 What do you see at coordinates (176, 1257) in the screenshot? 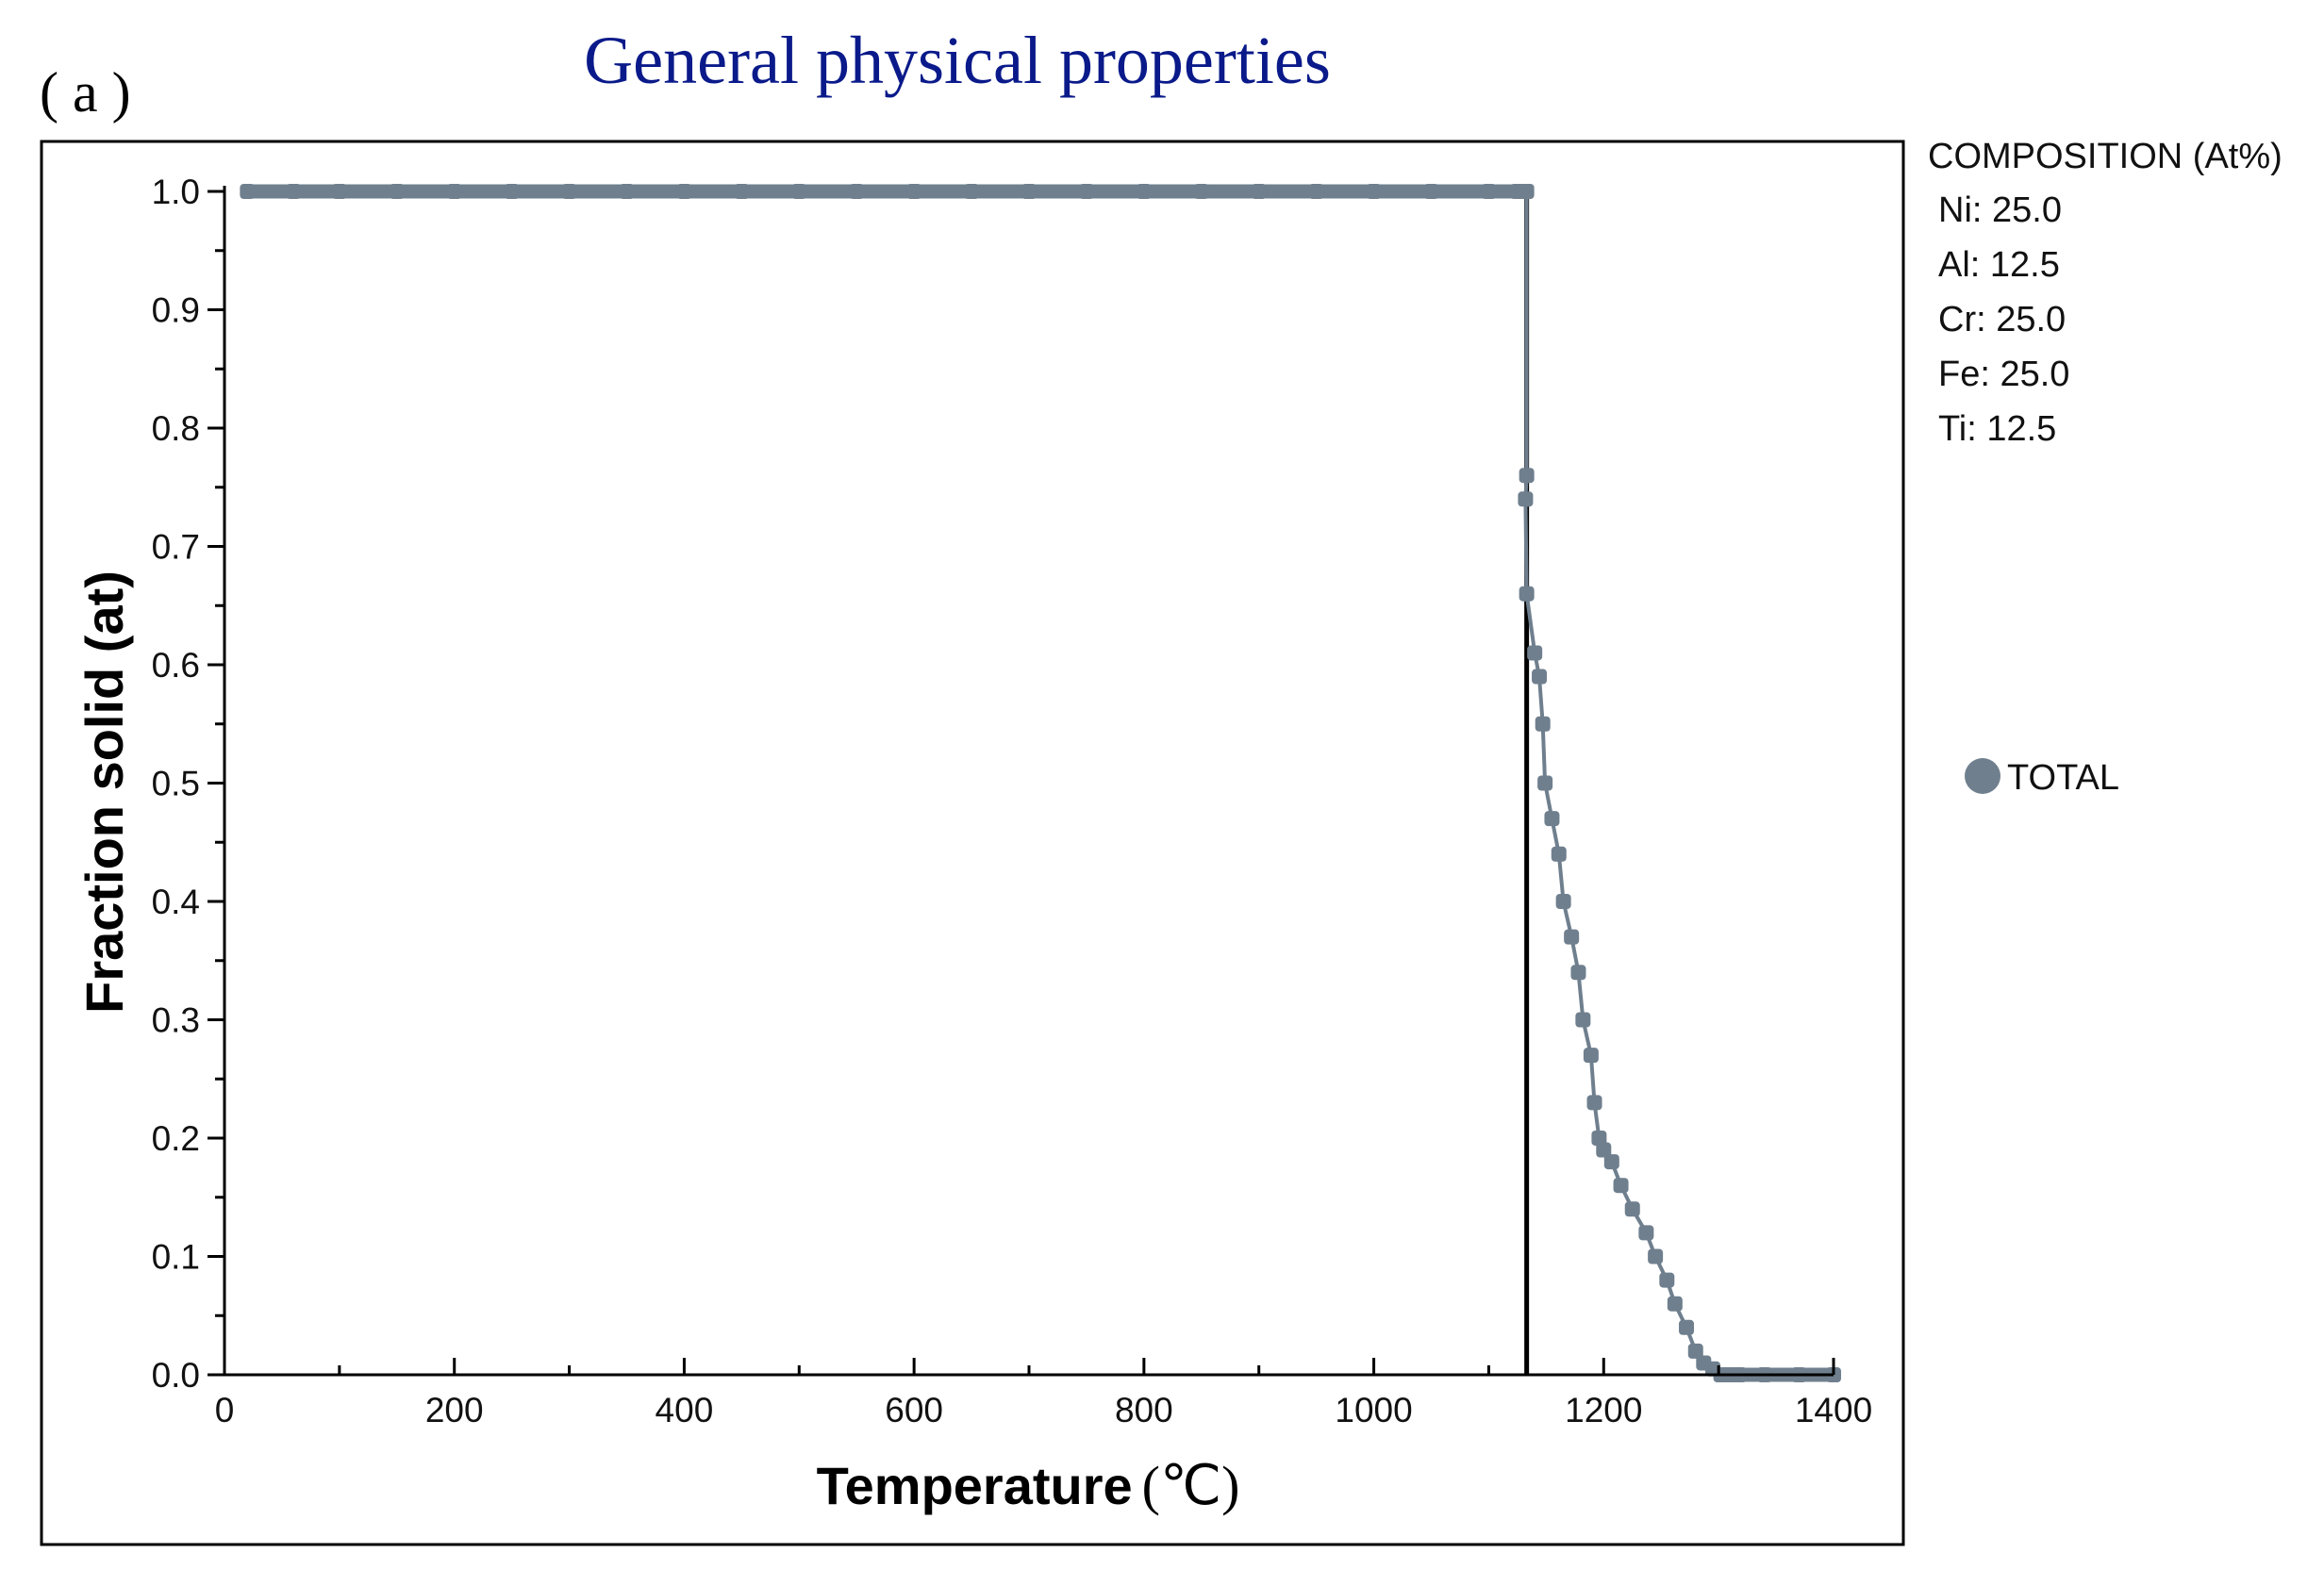
I see `y-tick-label: 0.1` at bounding box center [176, 1257].